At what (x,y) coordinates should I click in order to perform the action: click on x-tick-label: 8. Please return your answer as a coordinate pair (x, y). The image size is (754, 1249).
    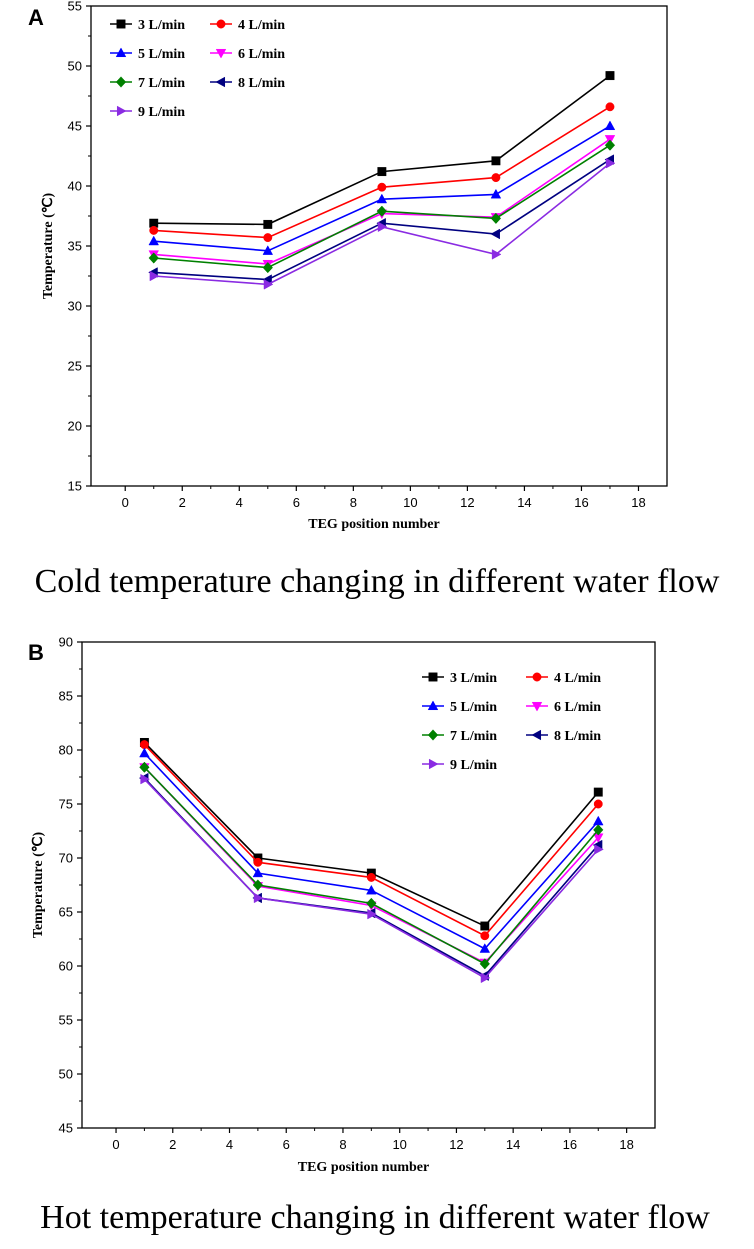
    Looking at the image, I should click on (342, 1144).